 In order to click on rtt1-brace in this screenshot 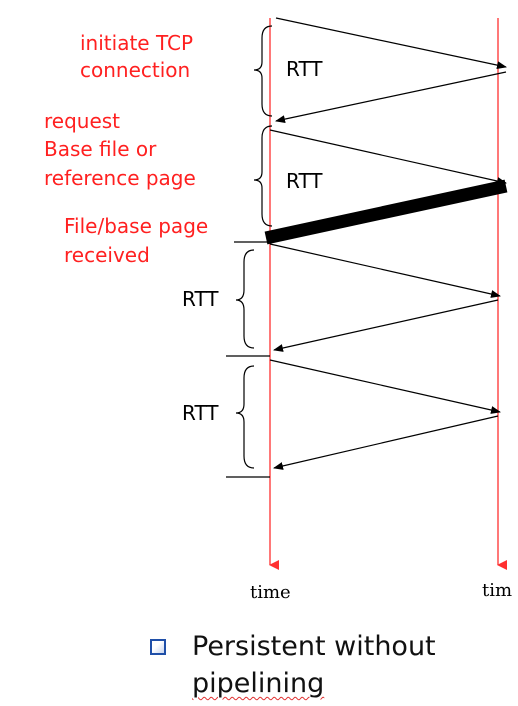, I will do `click(263, 71)`.